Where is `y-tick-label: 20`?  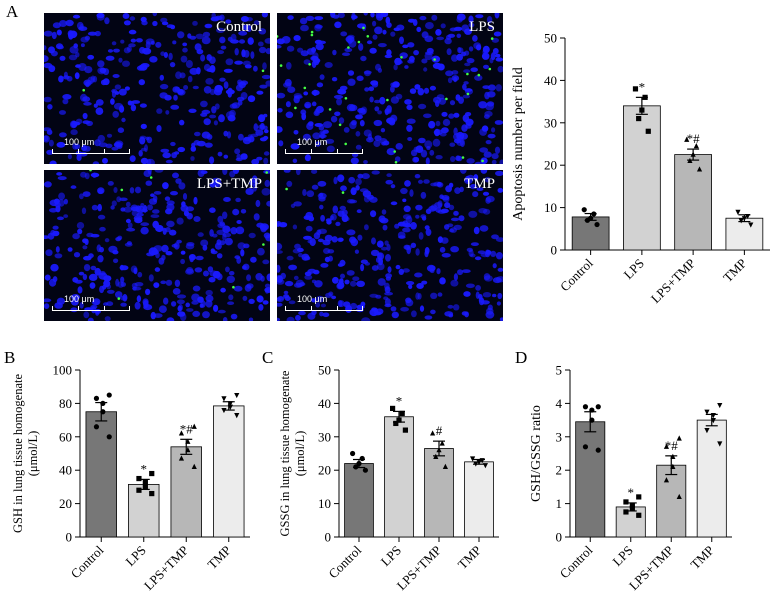
y-tick-label: 20 is located at coordinates (324, 470).